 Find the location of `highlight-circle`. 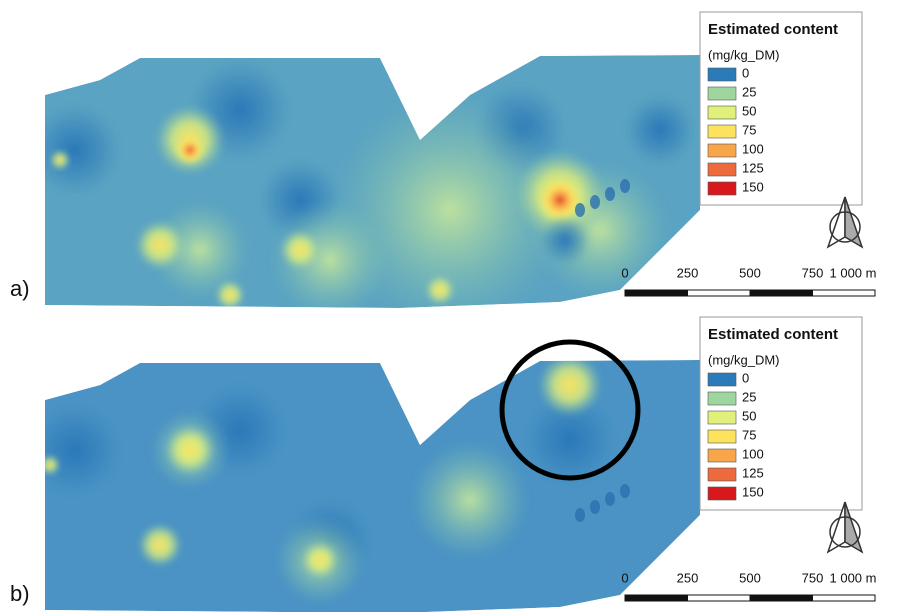

highlight-circle is located at coordinates (570, 410).